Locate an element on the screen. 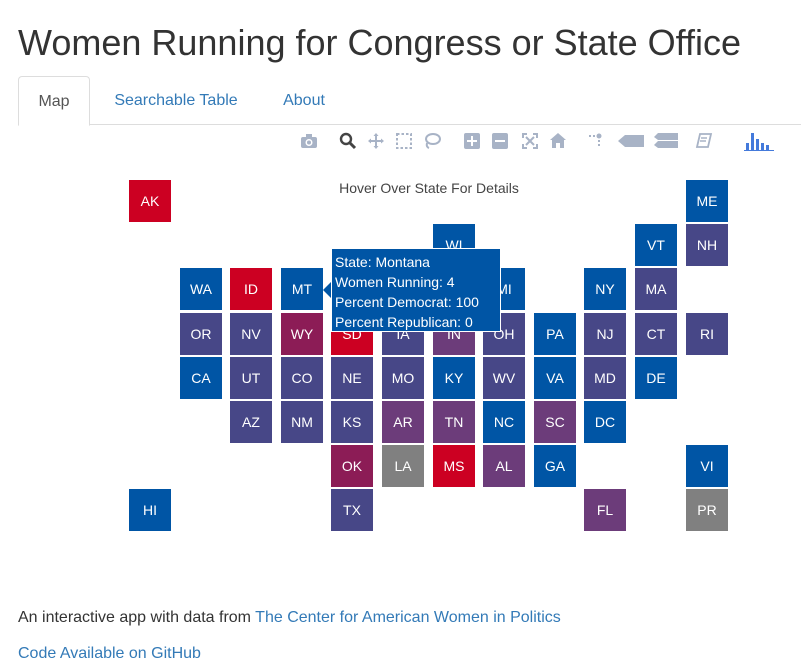 The height and width of the screenshot is (672, 801). pan-icon is located at coordinates (376, 141).